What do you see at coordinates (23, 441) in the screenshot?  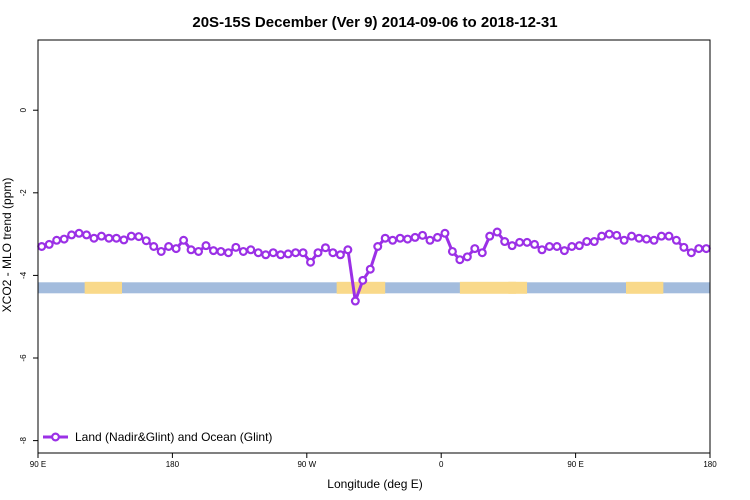 I see `y-tick-label: -8` at bounding box center [23, 441].